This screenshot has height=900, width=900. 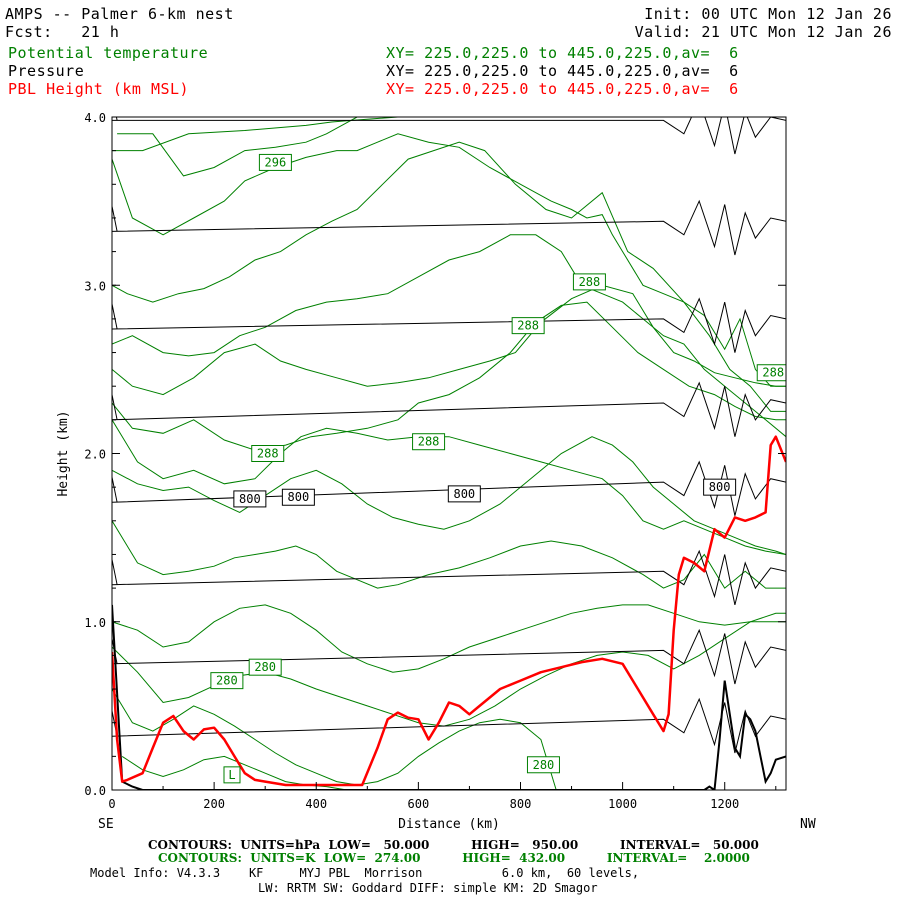 What do you see at coordinates (108, 53) in the screenshot?
I see `field-name-theta: Potential temperature` at bounding box center [108, 53].